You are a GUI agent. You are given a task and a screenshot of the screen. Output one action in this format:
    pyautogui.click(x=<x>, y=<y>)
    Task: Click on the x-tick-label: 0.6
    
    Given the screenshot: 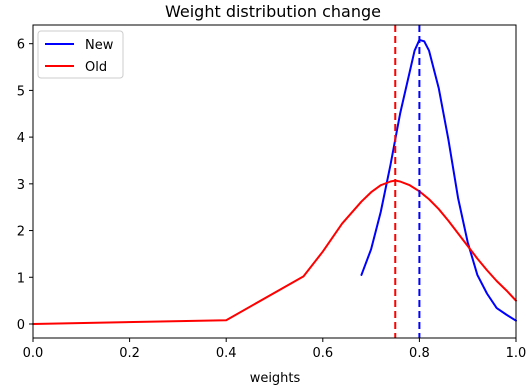 What is the action you would take?
    pyautogui.click(x=322, y=353)
    